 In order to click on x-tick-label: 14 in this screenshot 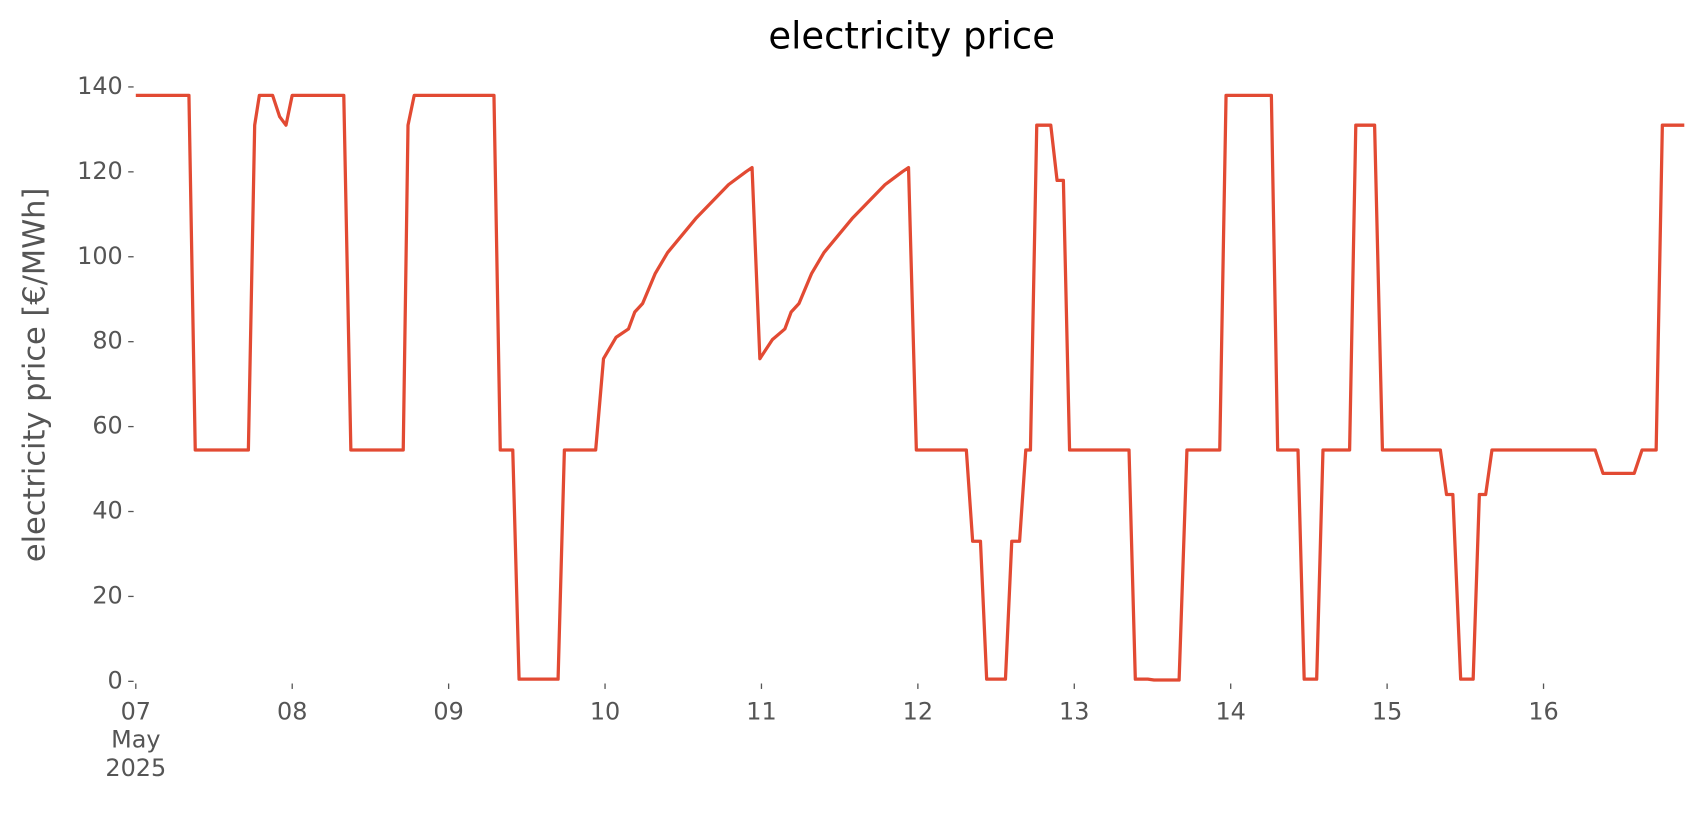, I will do `click(1230, 712)`.